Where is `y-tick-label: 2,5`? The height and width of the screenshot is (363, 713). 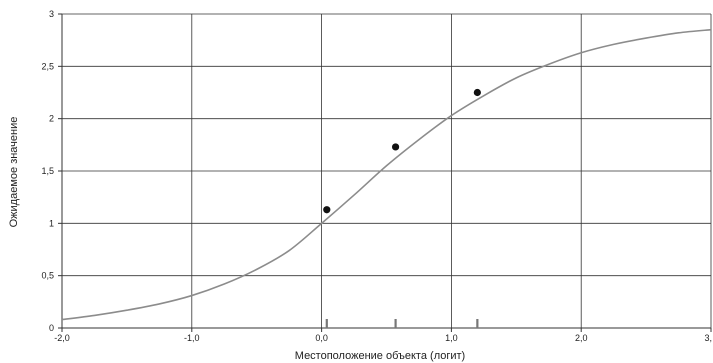
y-tick-label: 2,5 is located at coordinates (47, 66).